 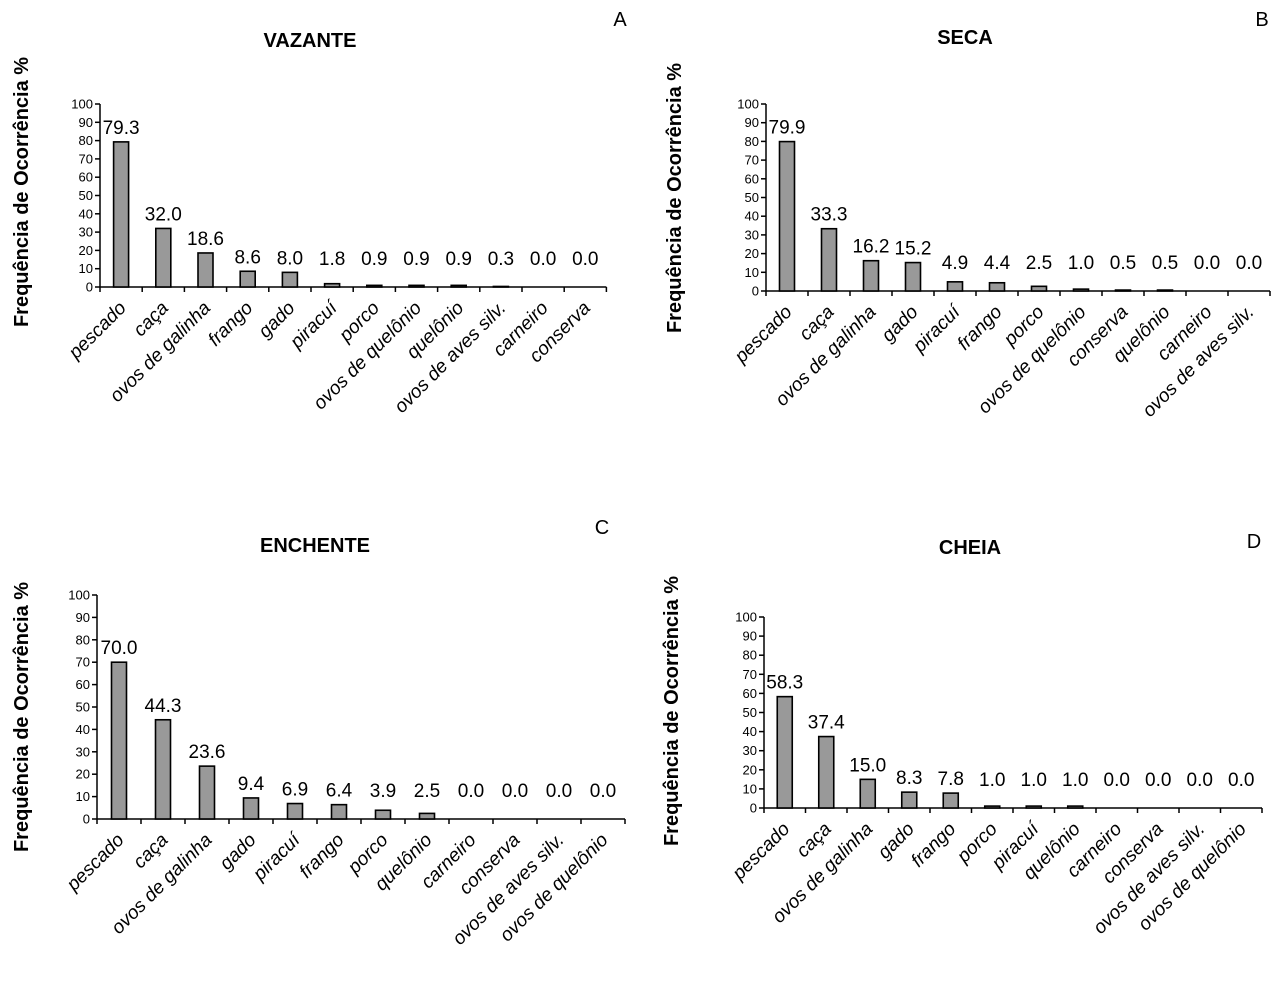 I want to click on data-label: 37.4, so click(x=826, y=723).